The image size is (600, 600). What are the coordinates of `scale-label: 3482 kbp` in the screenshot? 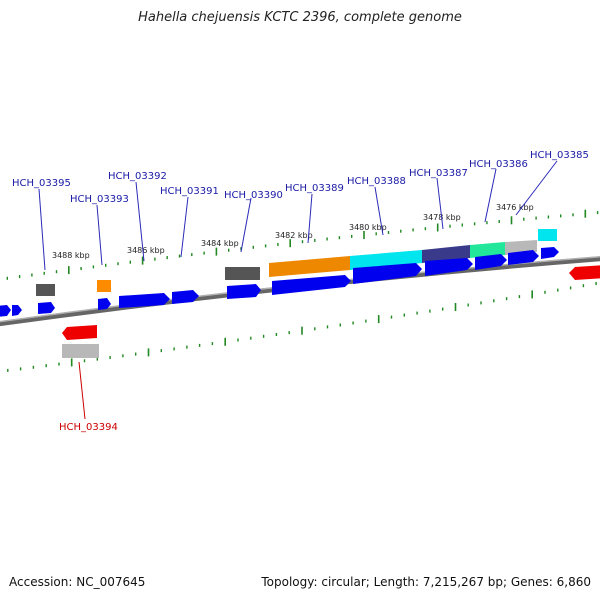 It's located at (294, 235).